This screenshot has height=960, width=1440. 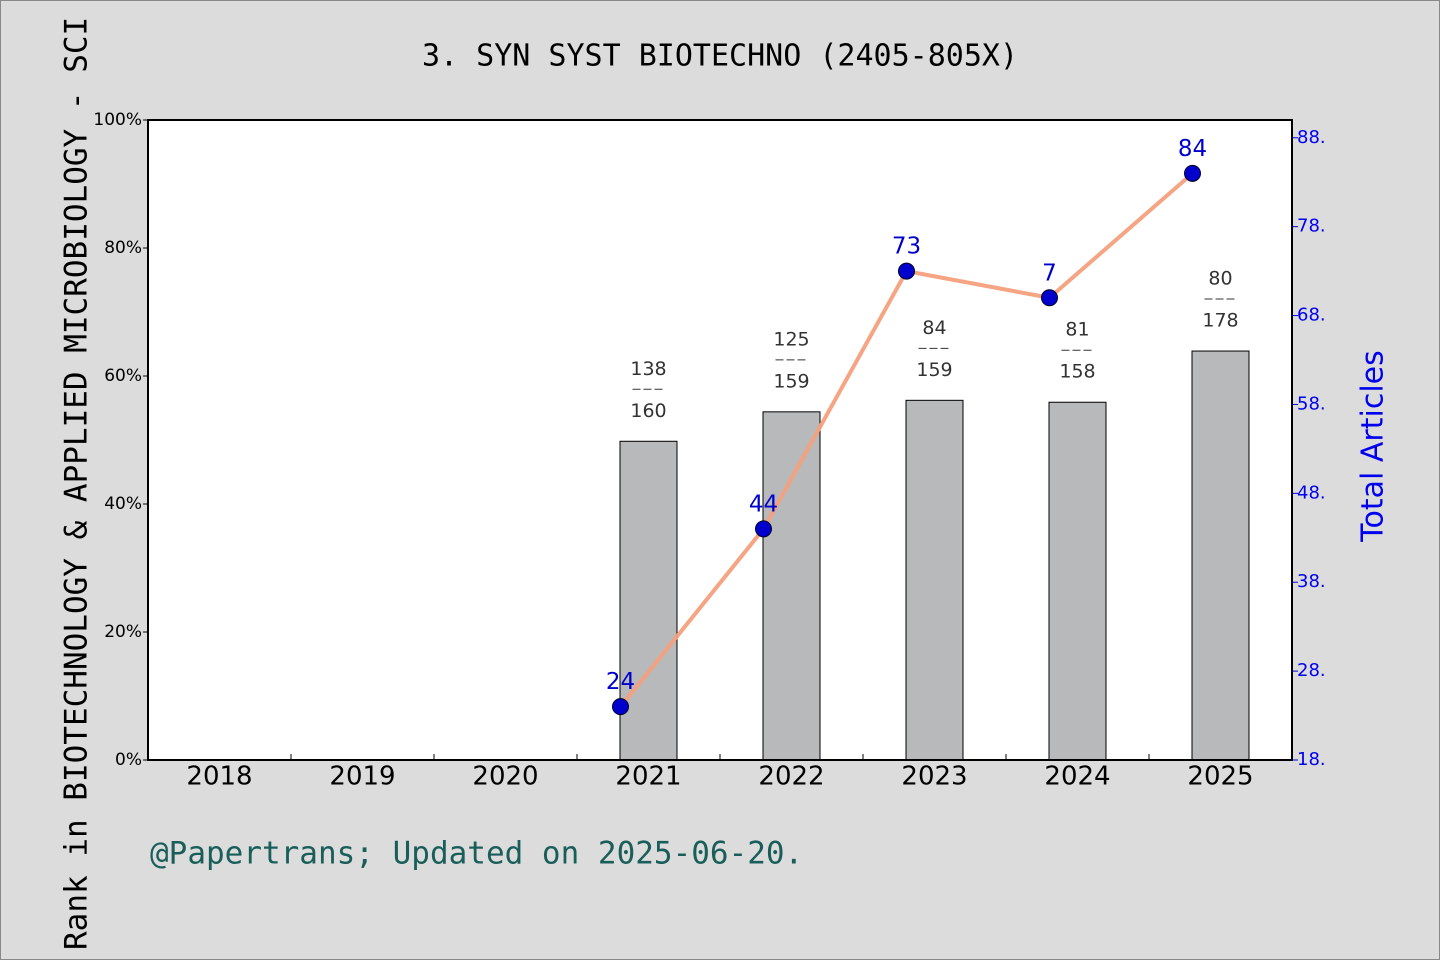 I want to click on y2-tick-label: 68., so click(x=1311, y=315).